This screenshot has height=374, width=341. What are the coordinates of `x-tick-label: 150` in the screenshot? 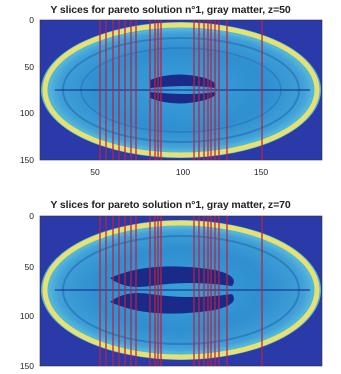 It's located at (261, 172).